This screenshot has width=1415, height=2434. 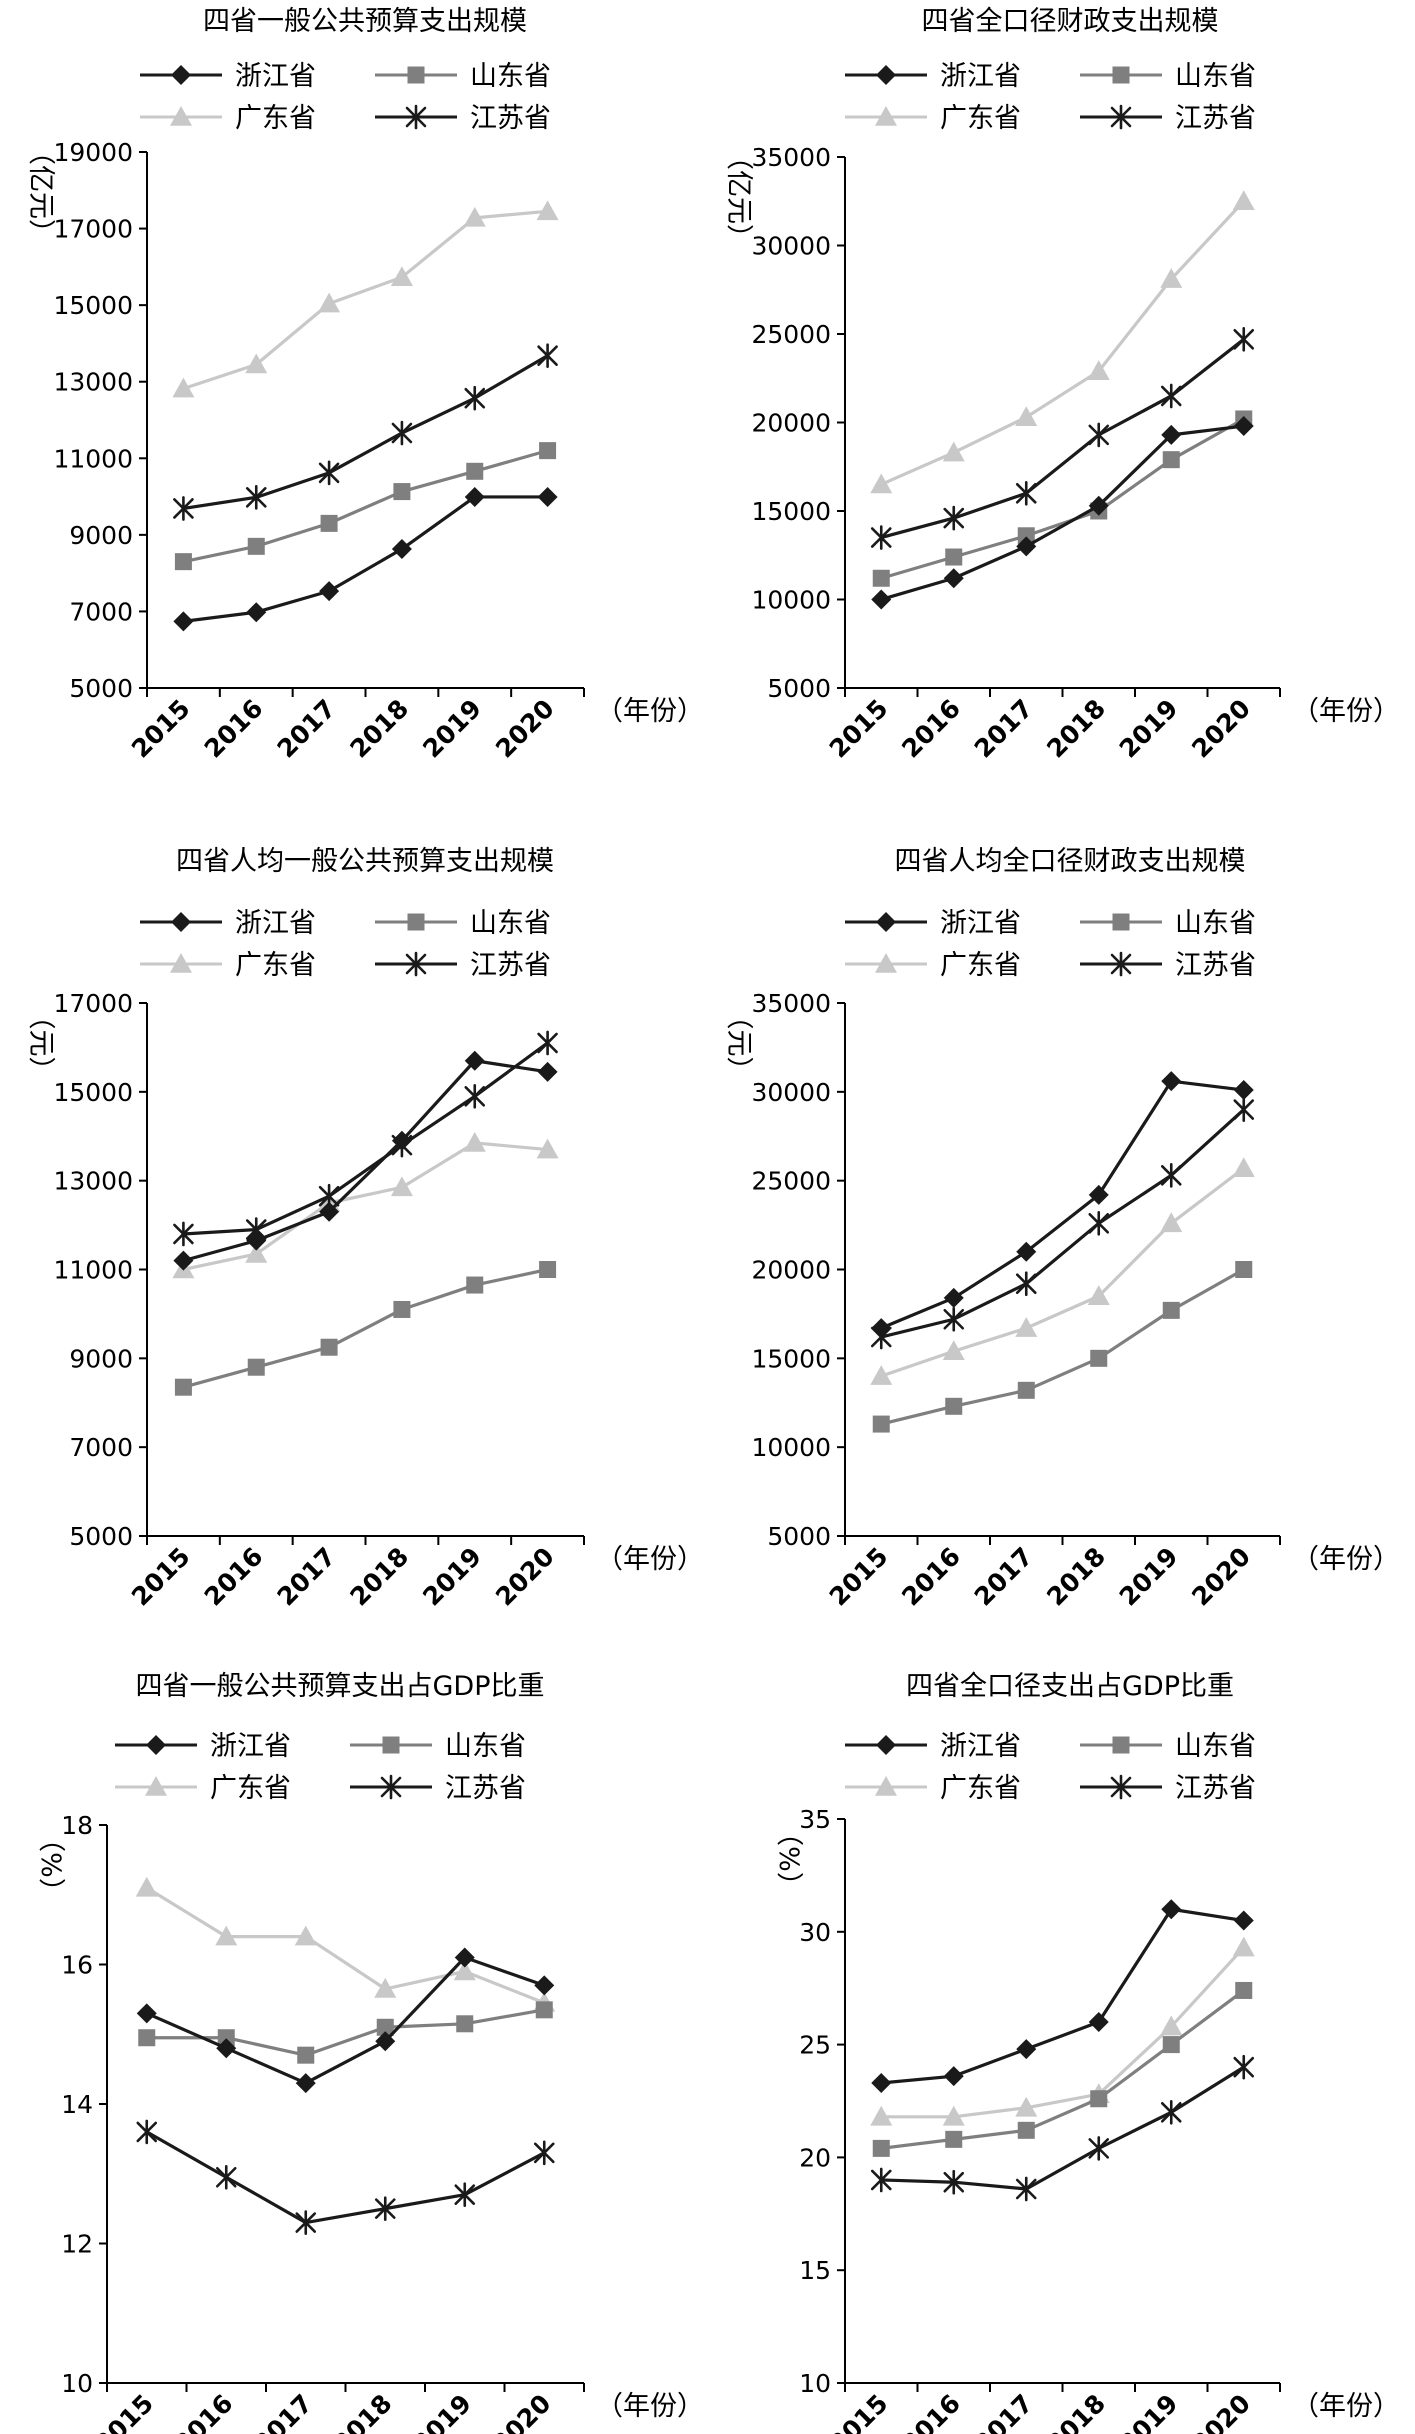 What do you see at coordinates (791, 600) in the screenshot?
I see `y-tick-label: 10000` at bounding box center [791, 600].